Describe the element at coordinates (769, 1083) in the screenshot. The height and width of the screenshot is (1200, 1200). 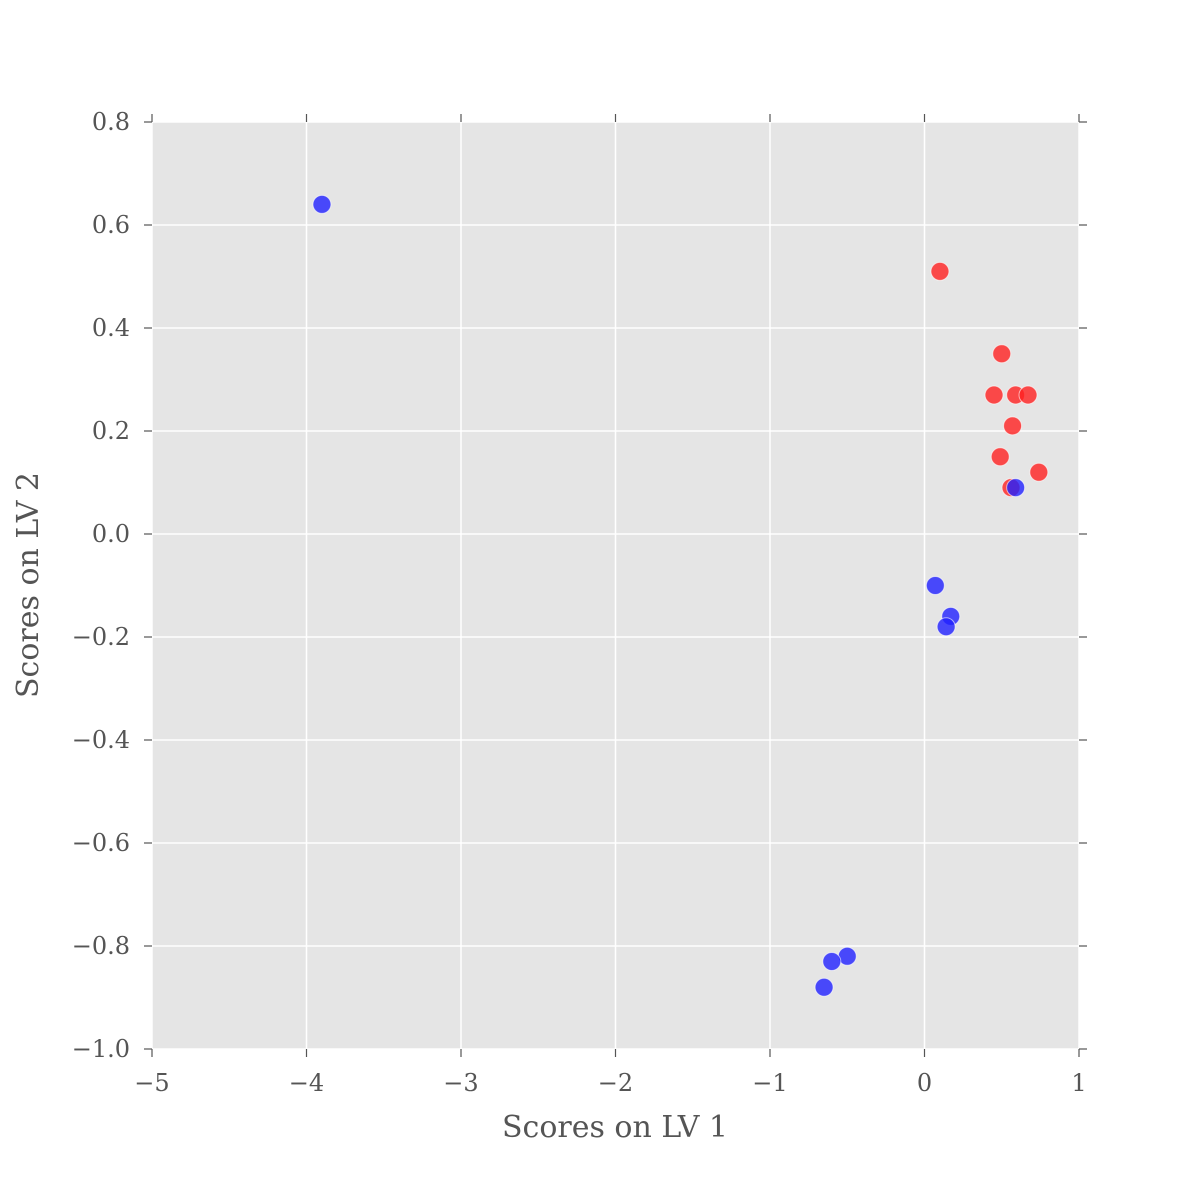
I see `x-tick-label: −1` at that location.